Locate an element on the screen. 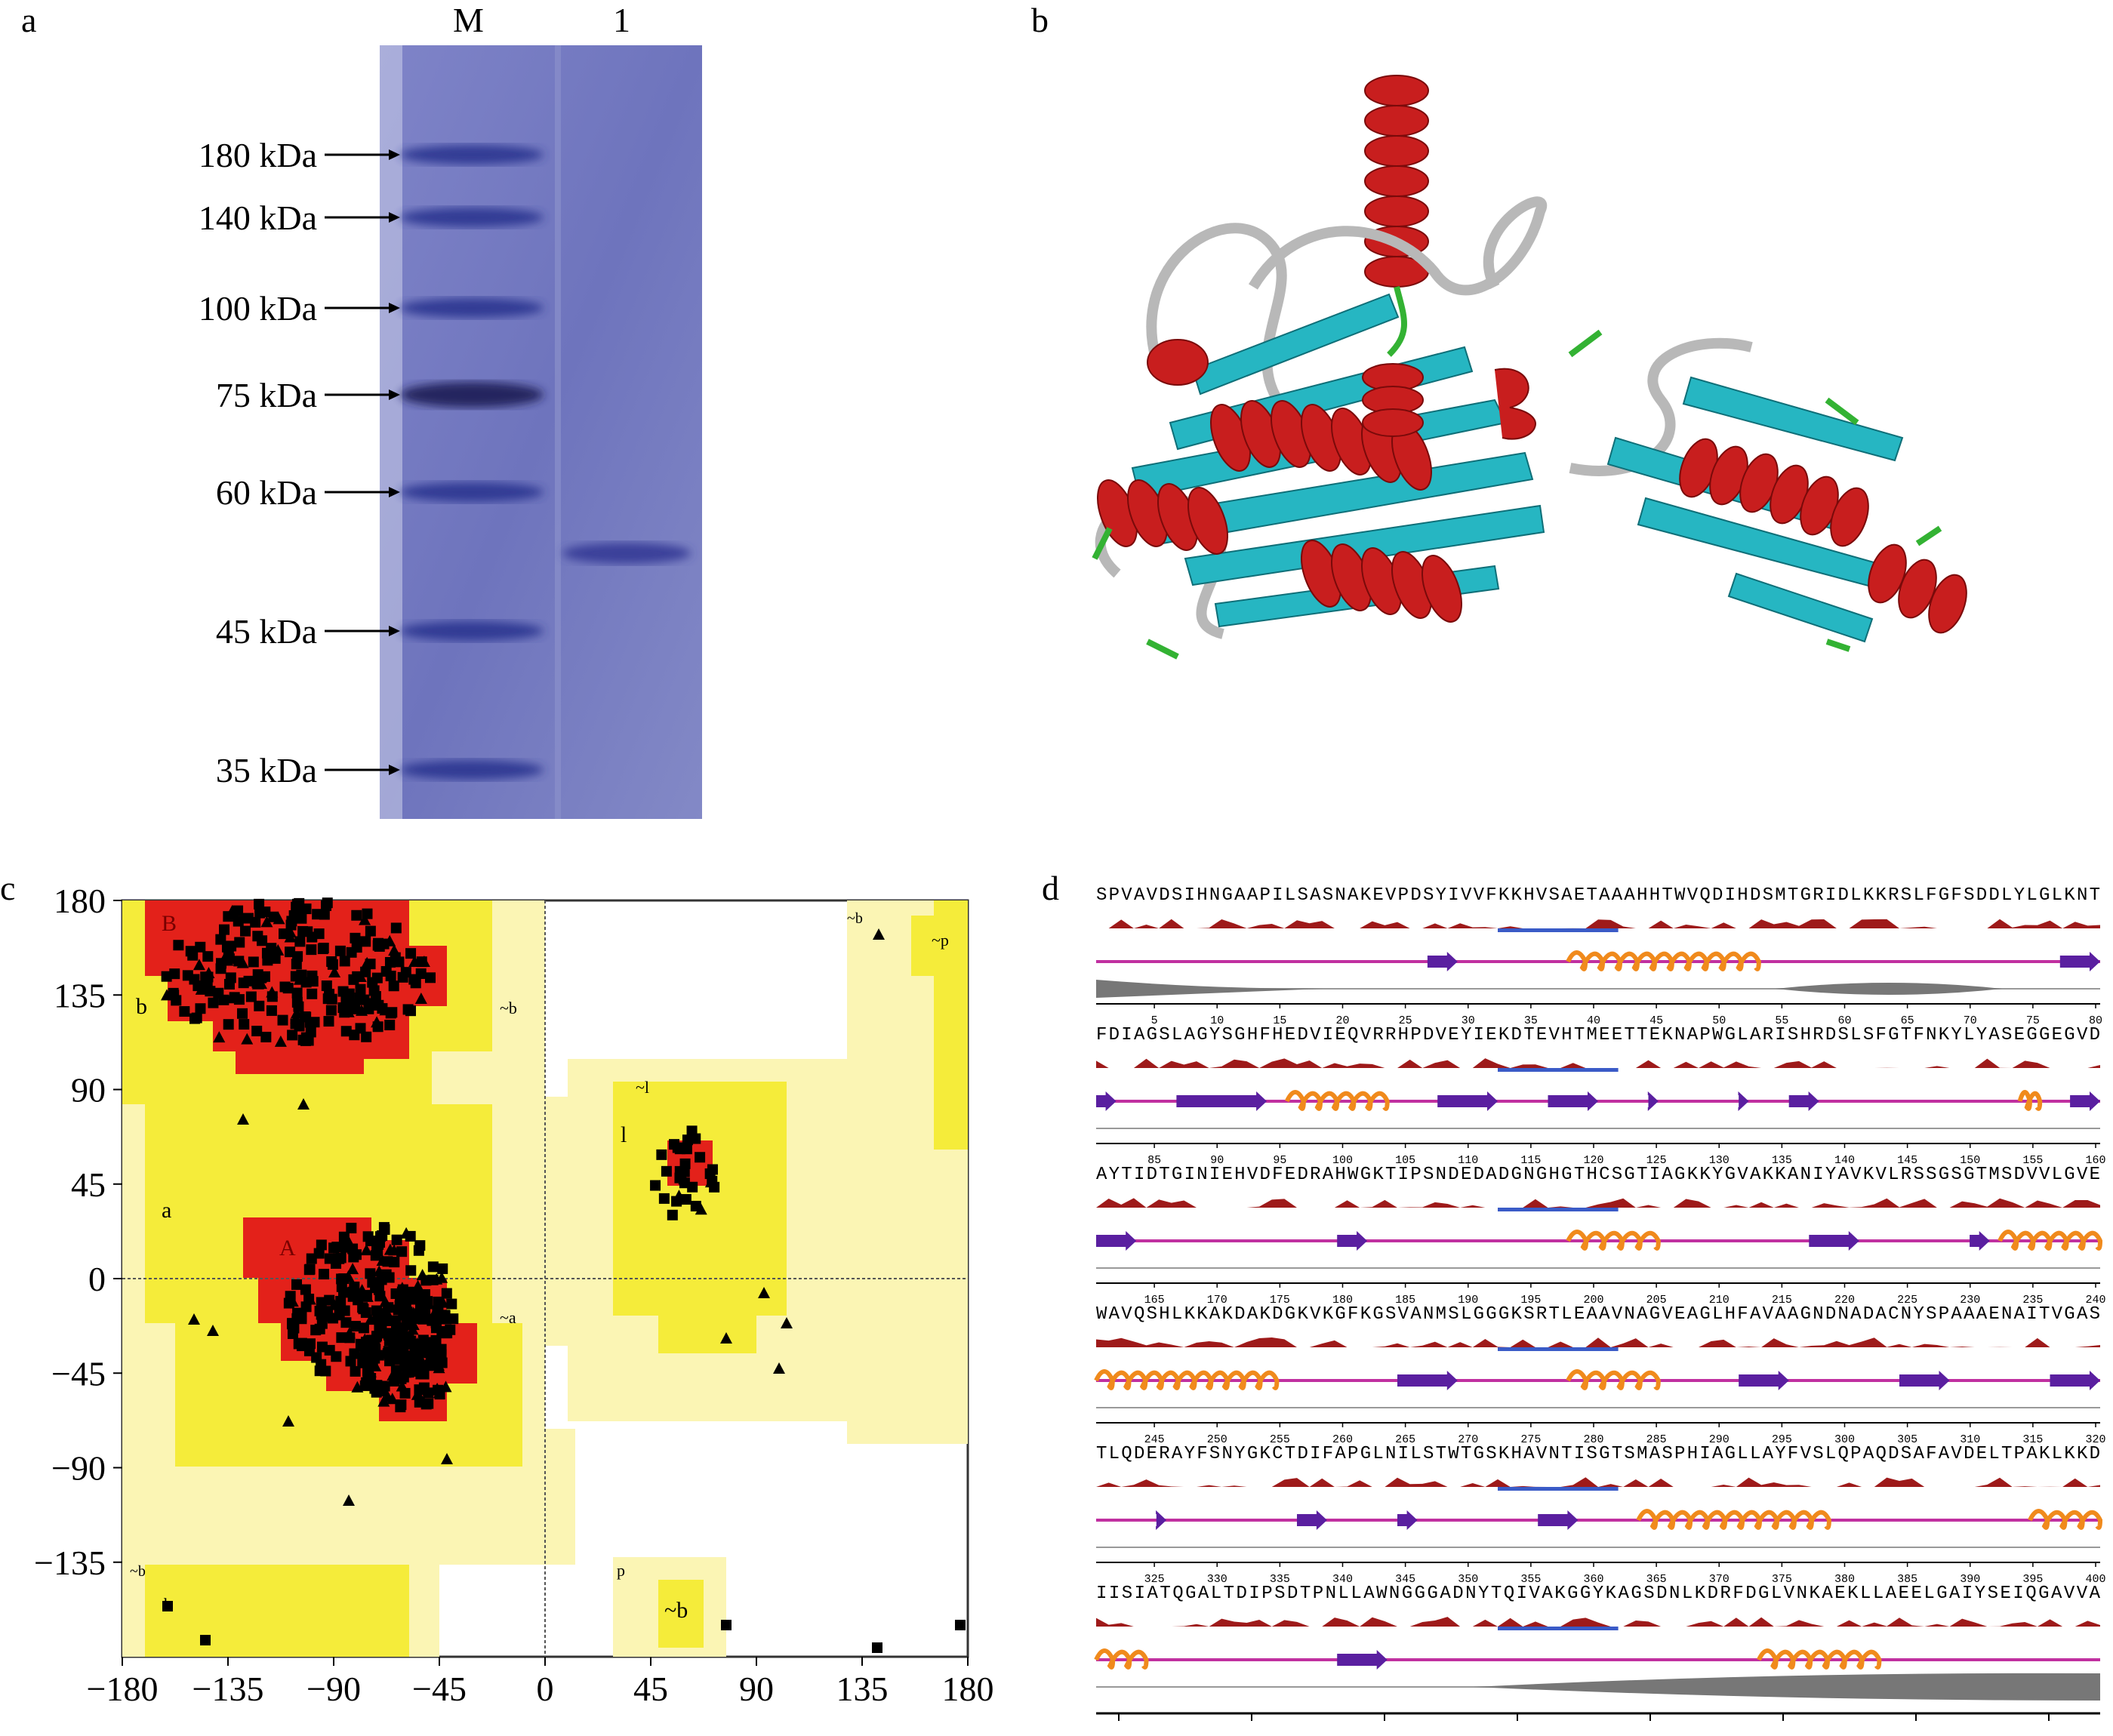  y-tick-label: −135 is located at coordinates (70, 1563).